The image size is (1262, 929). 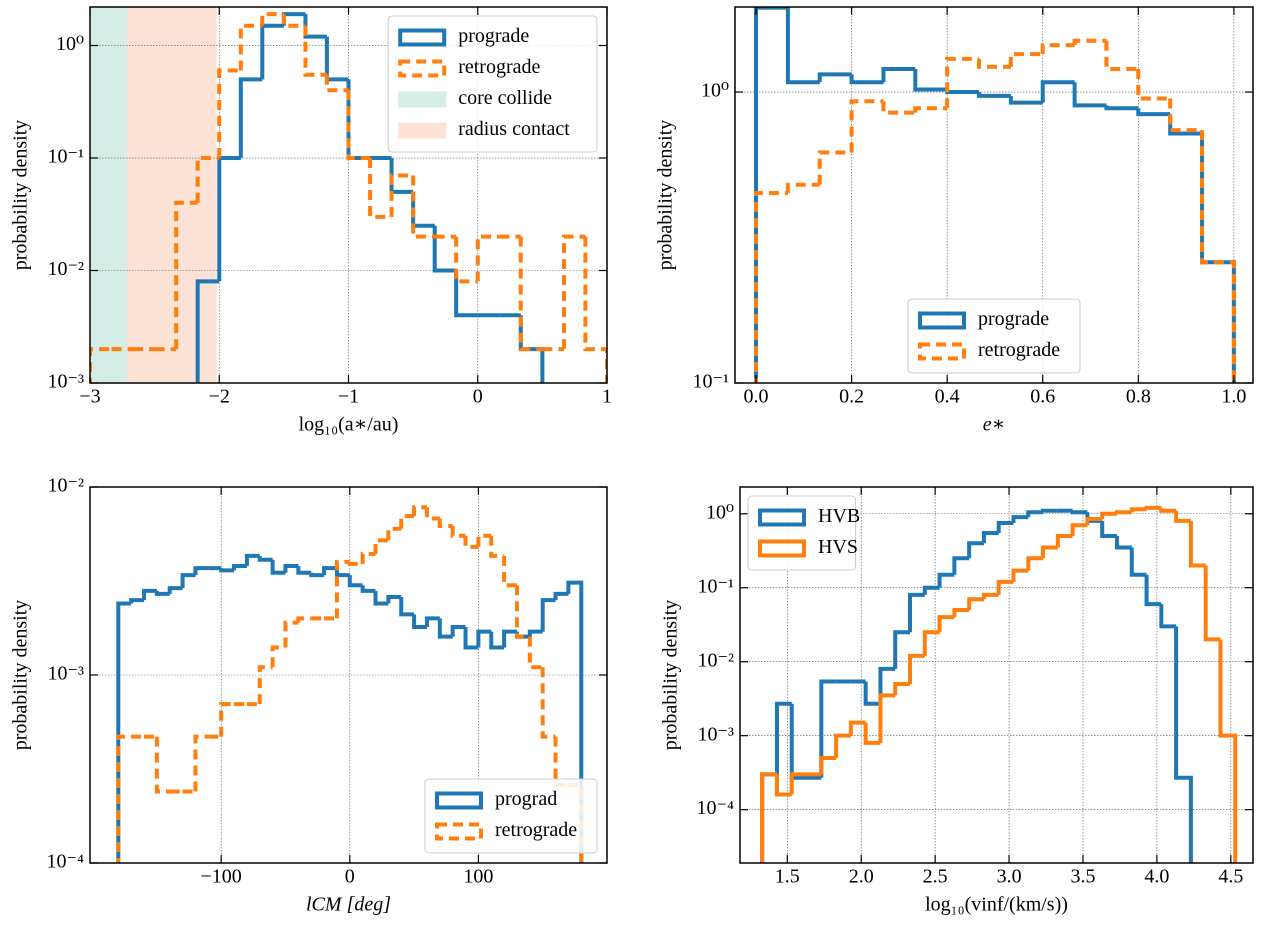 What do you see at coordinates (1138, 397) in the screenshot?
I see `x-tick-label: 0.8` at bounding box center [1138, 397].